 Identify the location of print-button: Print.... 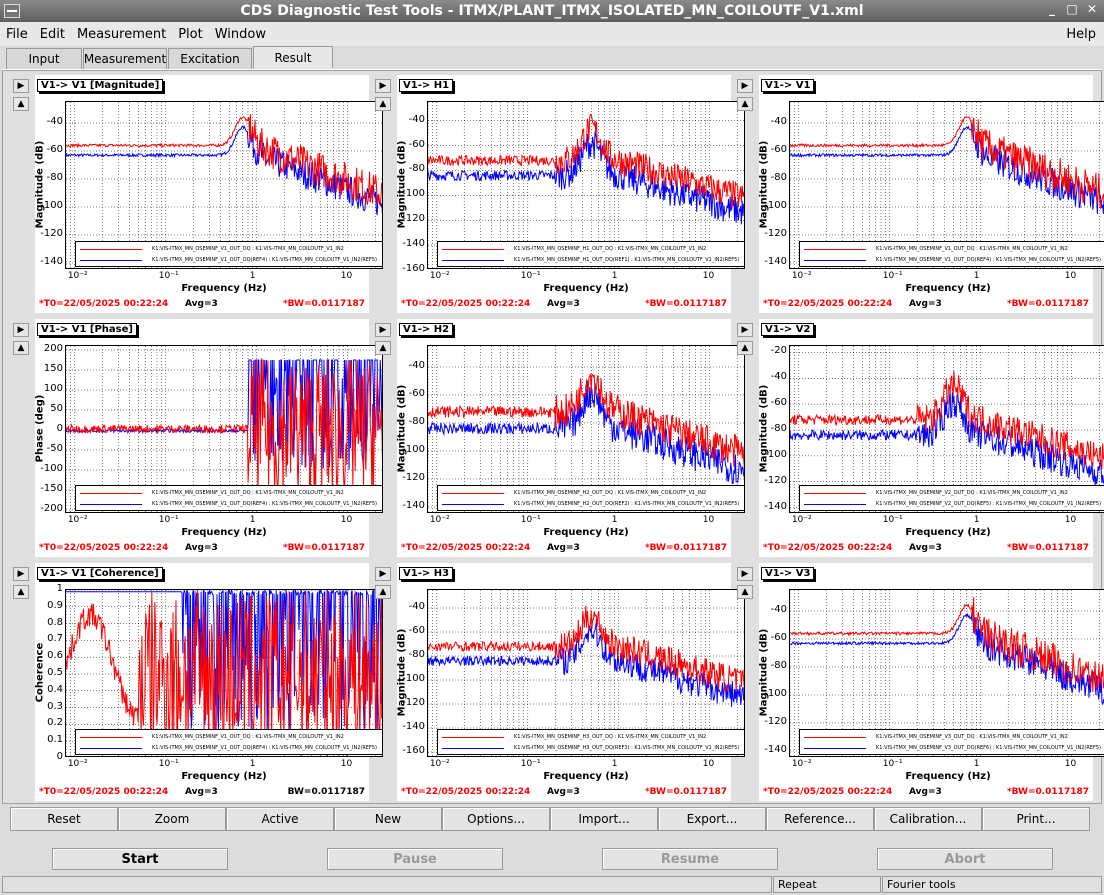
(1036, 819).